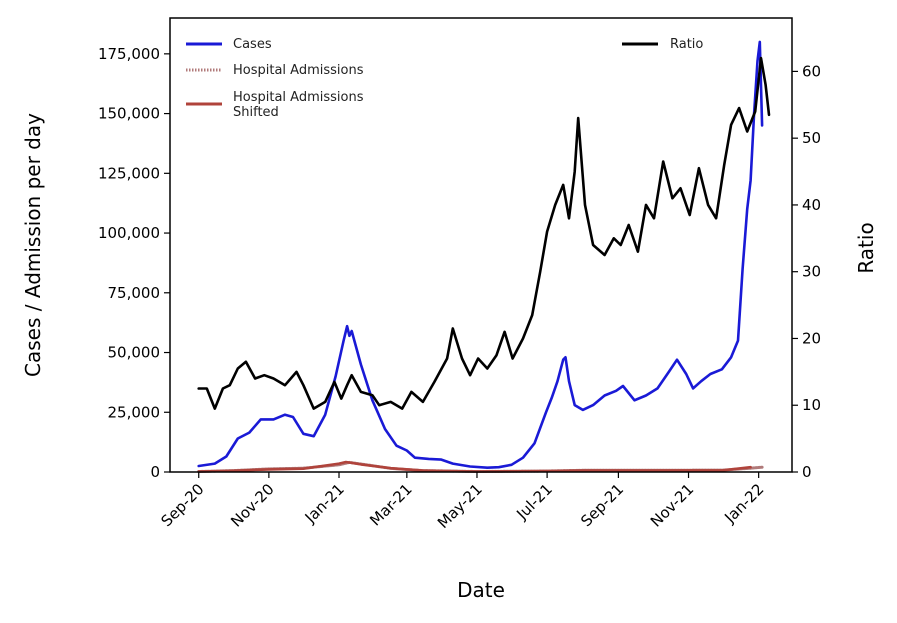  What do you see at coordinates (602, 505) in the screenshot?
I see `x-tick-label: Sep-21` at bounding box center [602, 505].